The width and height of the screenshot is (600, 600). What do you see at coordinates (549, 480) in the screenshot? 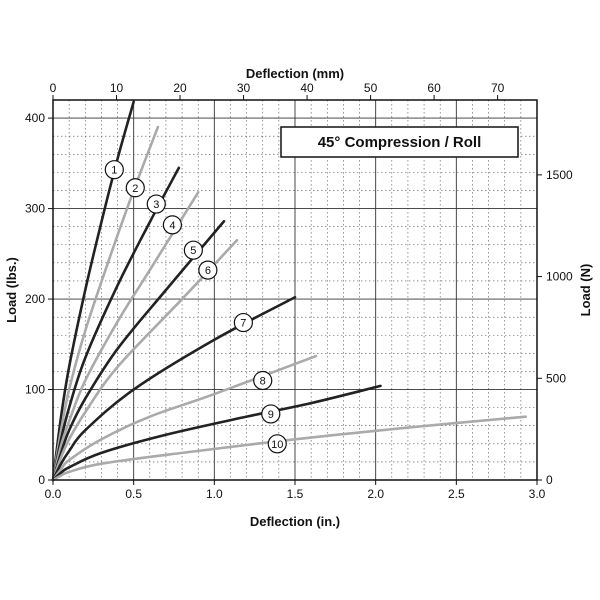
I see `y2-tick-label: 0` at bounding box center [549, 480].